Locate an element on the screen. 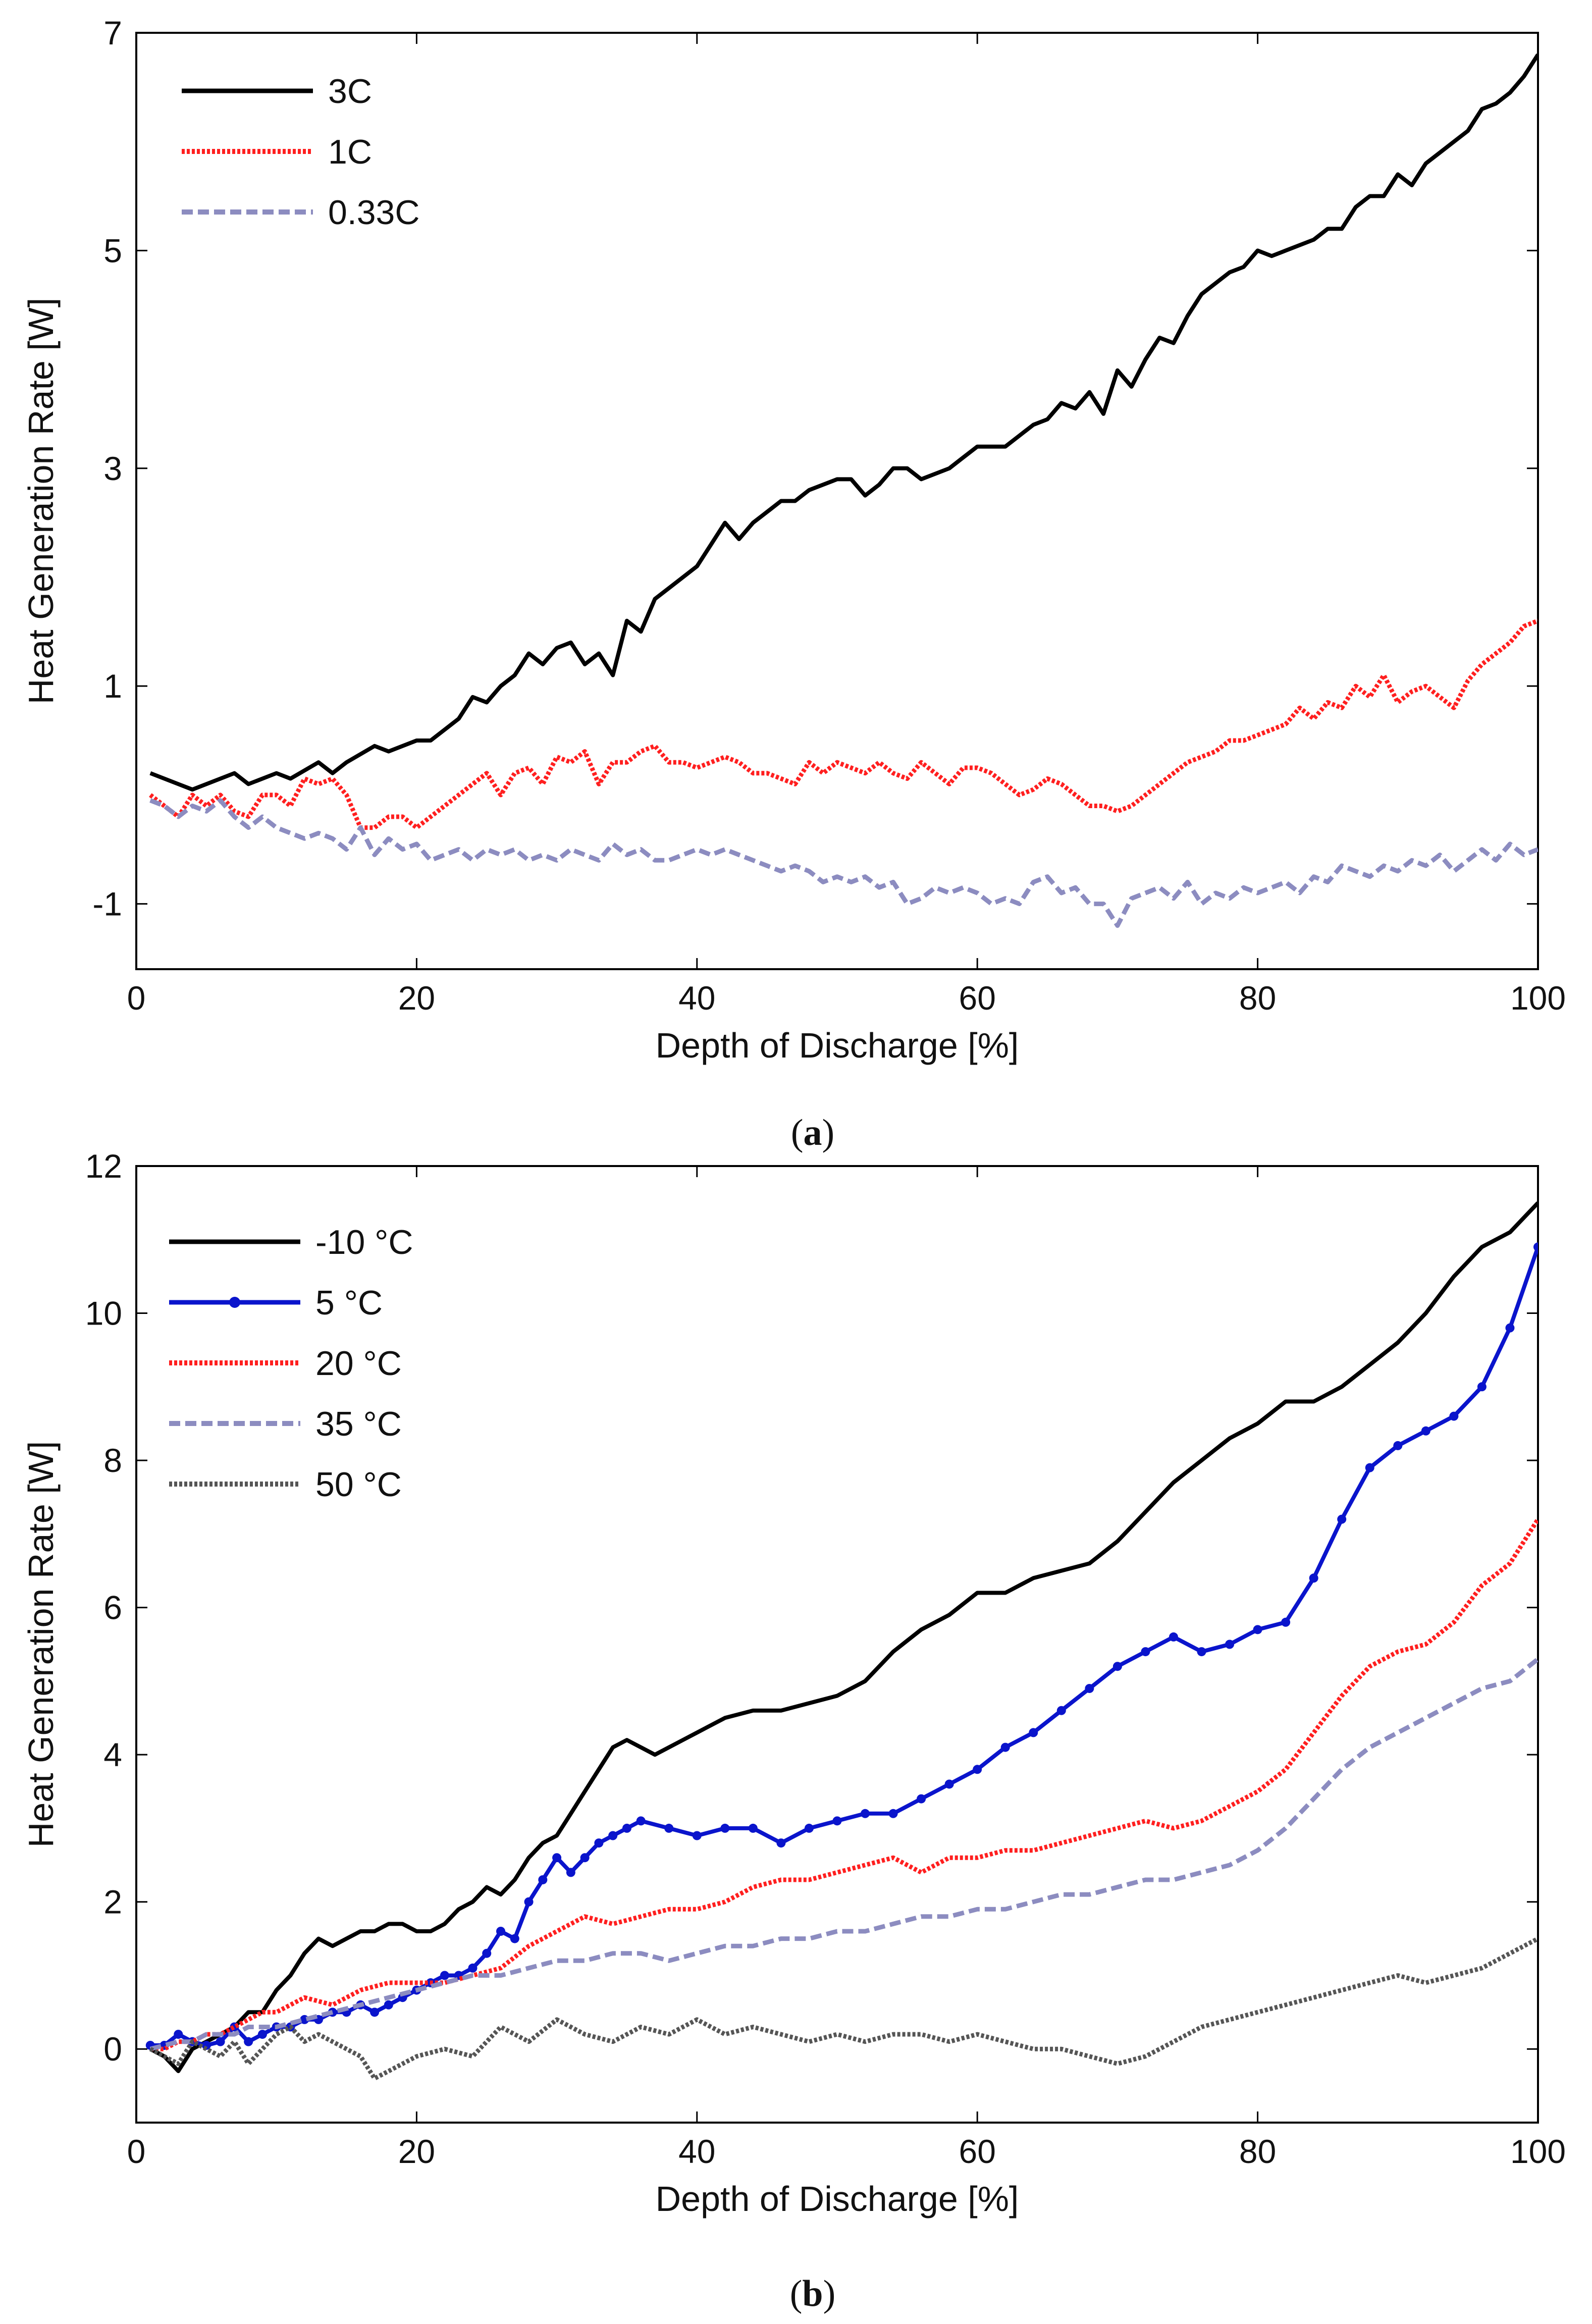  legend-label: -10 °C is located at coordinates (364, 1242).